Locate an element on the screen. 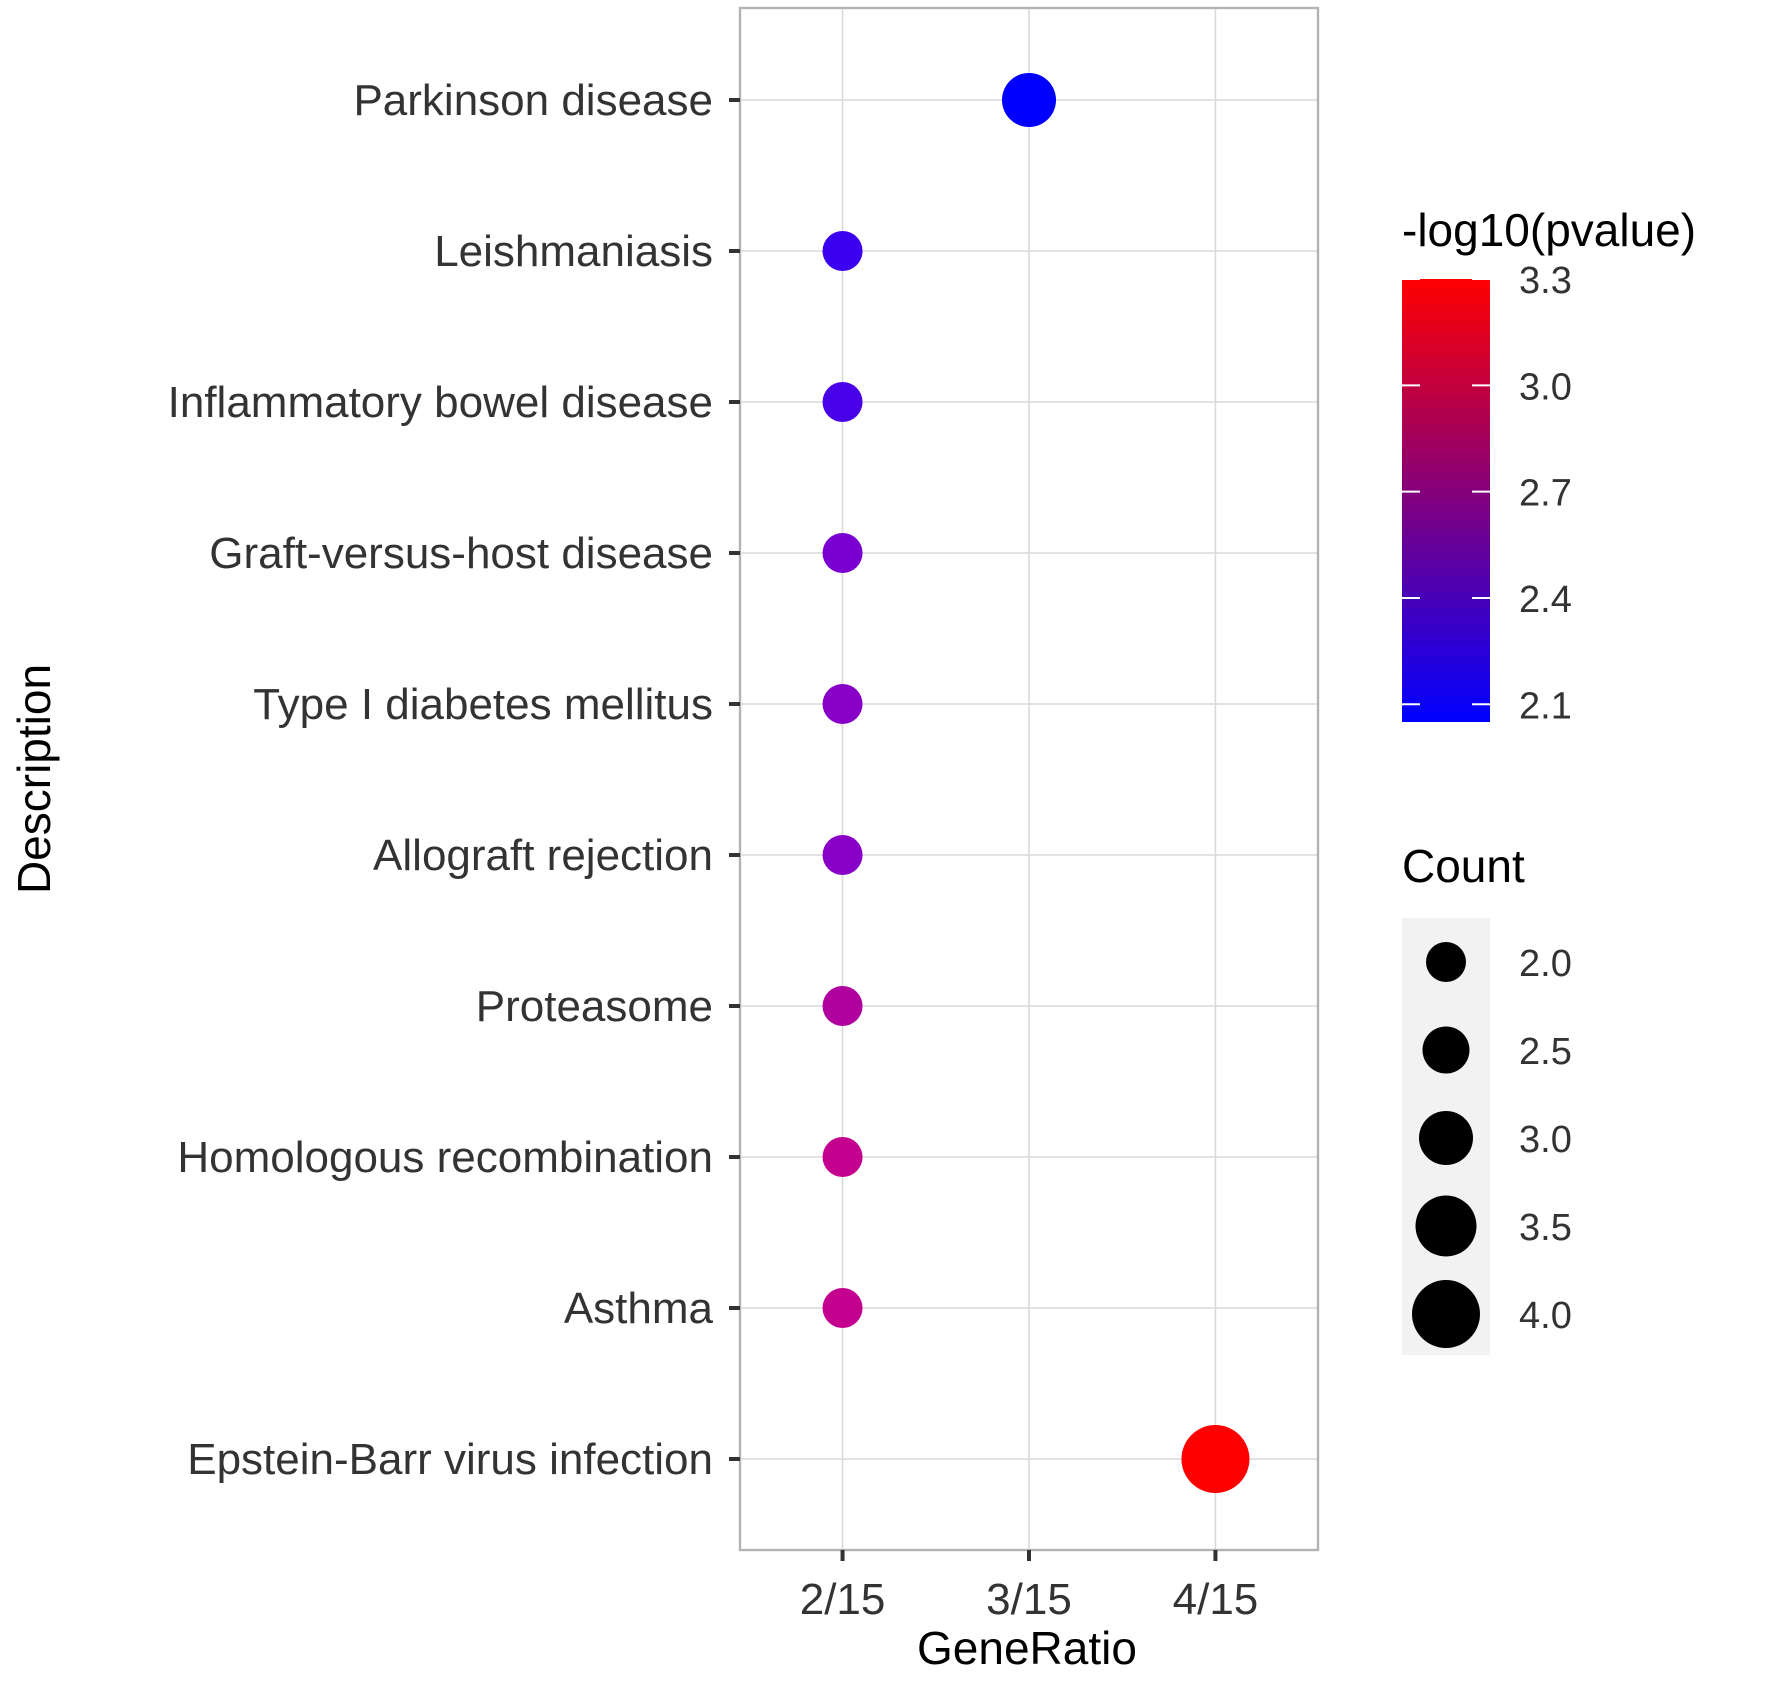 This screenshot has width=1772, height=1689. size-legend: Count 2.0 2.5 3.0 3.5 4.0 is located at coordinates (1487, 1097).